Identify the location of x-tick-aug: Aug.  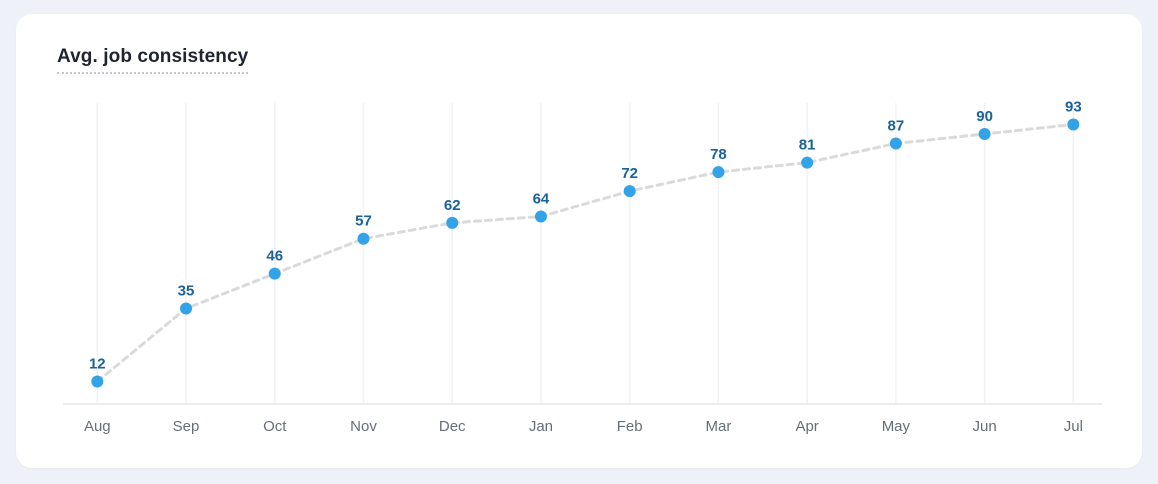
(97, 426).